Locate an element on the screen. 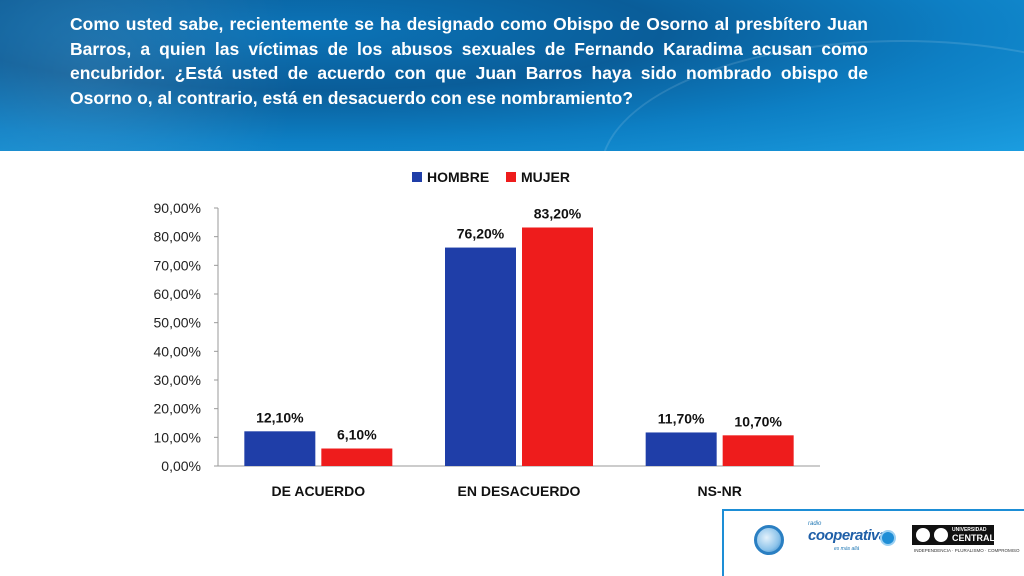 This screenshot has width=1024, height=576. x-tick-label: NS-NR is located at coordinates (719, 491).